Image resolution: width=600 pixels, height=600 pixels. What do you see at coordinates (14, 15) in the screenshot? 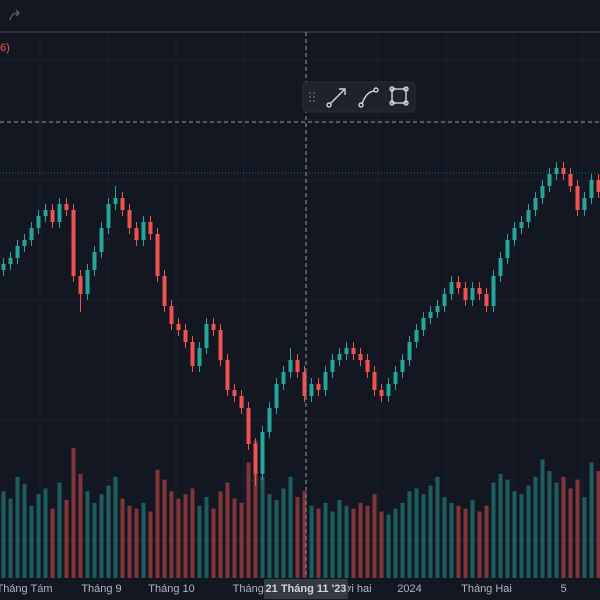
I see `redo-button` at bounding box center [14, 15].